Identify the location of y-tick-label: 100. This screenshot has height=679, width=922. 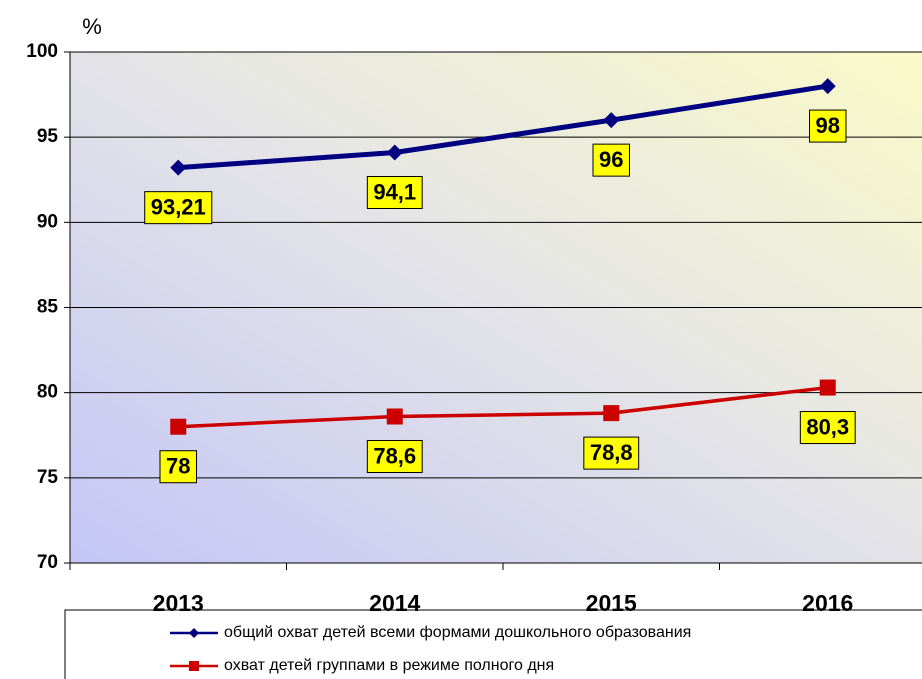
(42, 51).